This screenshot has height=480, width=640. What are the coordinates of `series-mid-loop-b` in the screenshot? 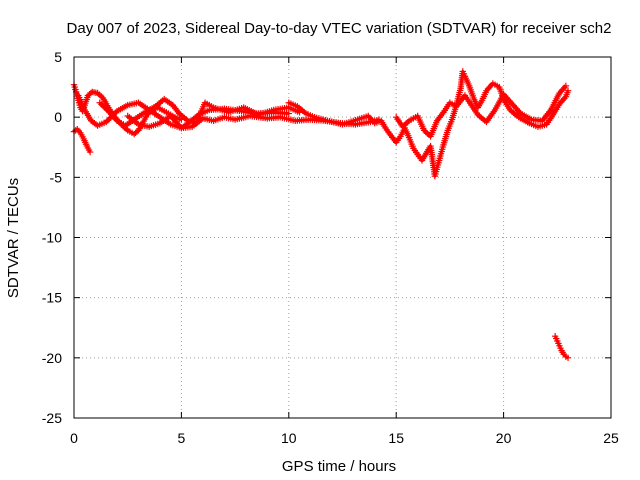 It's located at (199, 112).